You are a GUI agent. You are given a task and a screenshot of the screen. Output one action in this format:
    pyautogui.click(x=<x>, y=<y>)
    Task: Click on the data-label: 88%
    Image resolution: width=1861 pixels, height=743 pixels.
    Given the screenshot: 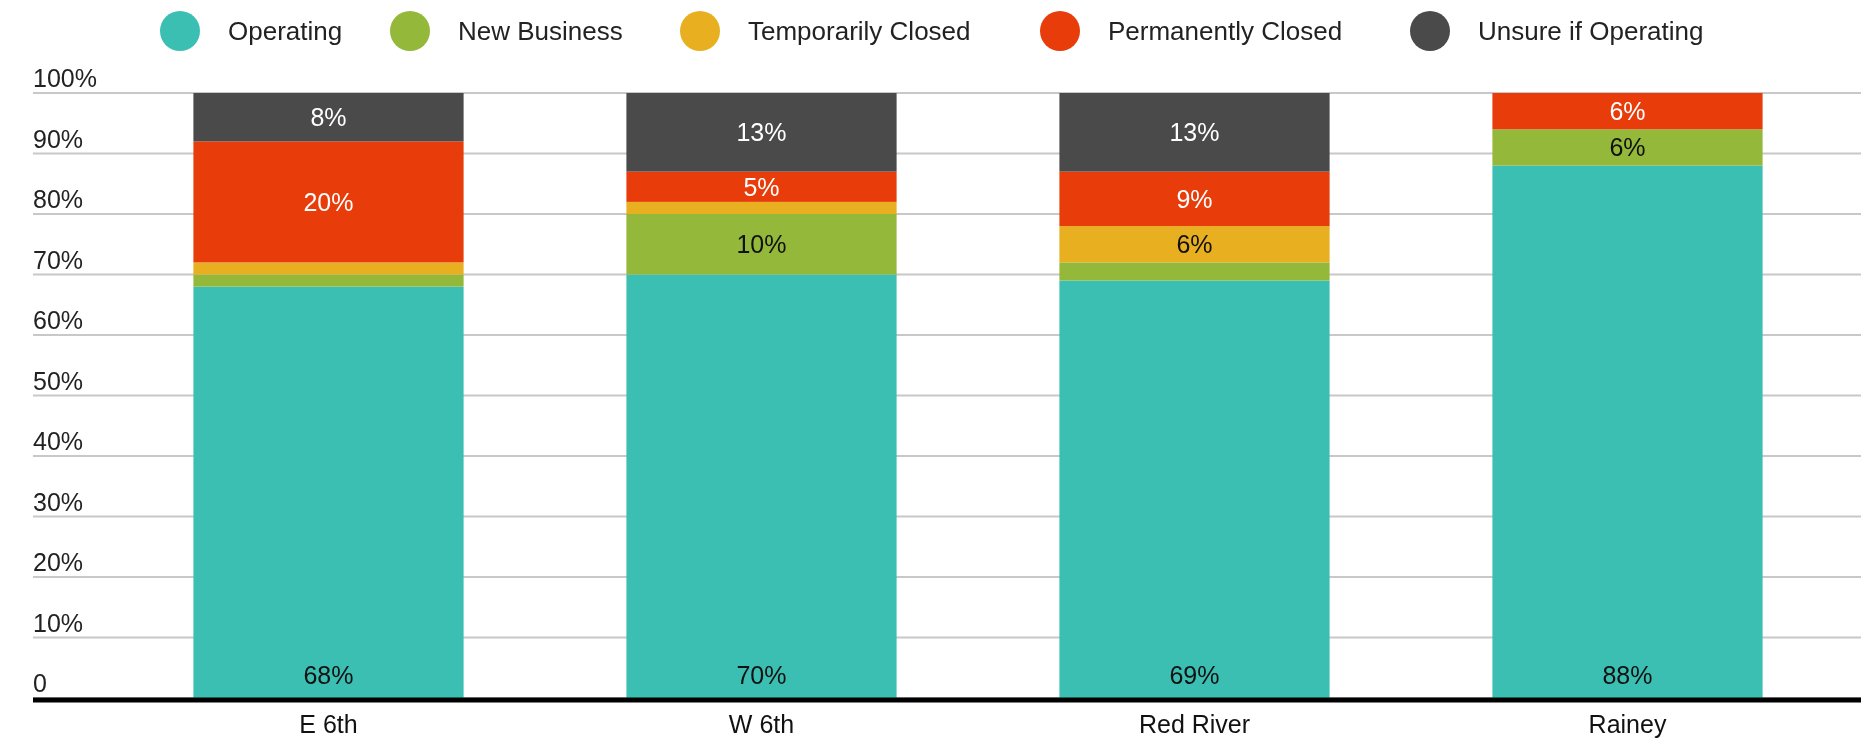 What is the action you would take?
    pyautogui.click(x=1627, y=675)
    